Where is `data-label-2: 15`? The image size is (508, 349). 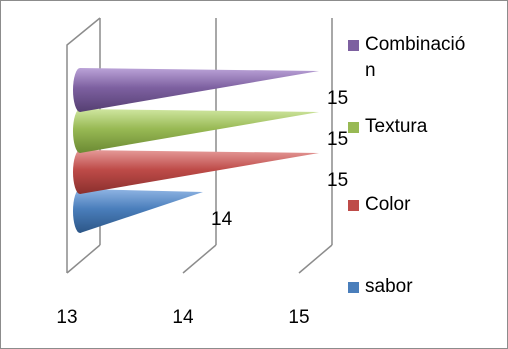 data-label-2: 15 is located at coordinates (337, 139).